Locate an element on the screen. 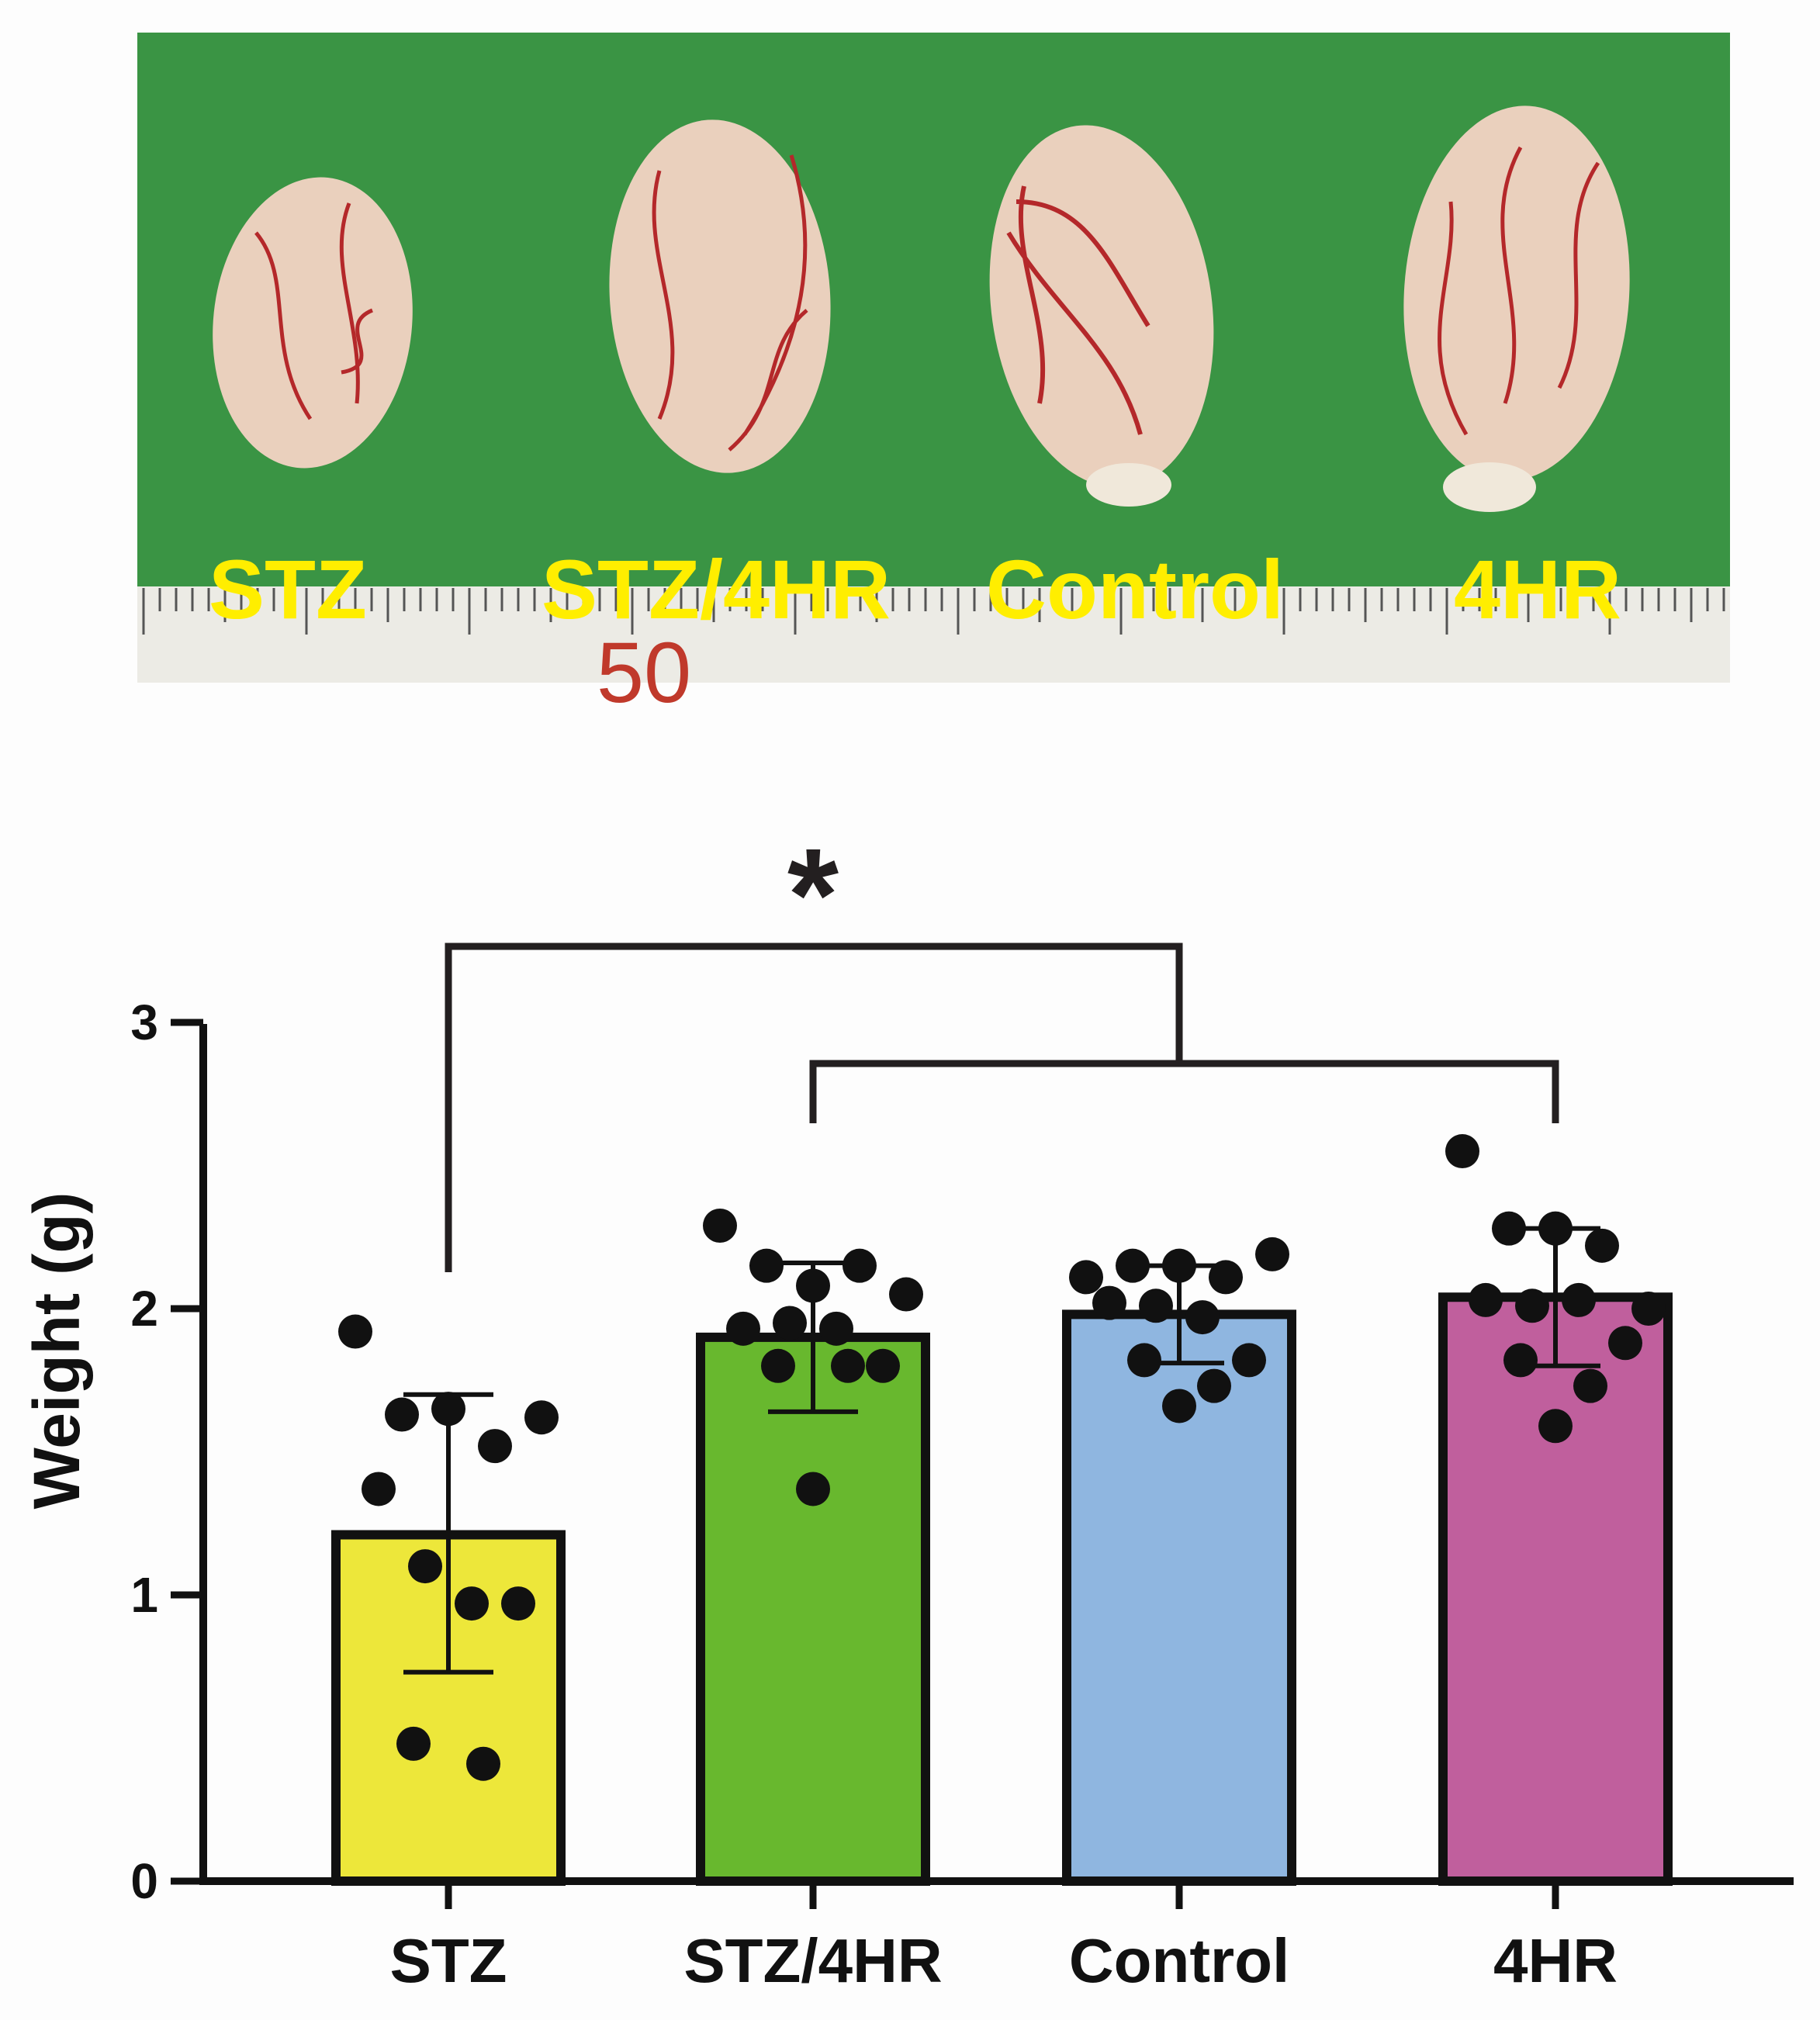 The height and width of the screenshot is (2020, 1820). x-tick-label: Control is located at coordinates (1179, 1961).